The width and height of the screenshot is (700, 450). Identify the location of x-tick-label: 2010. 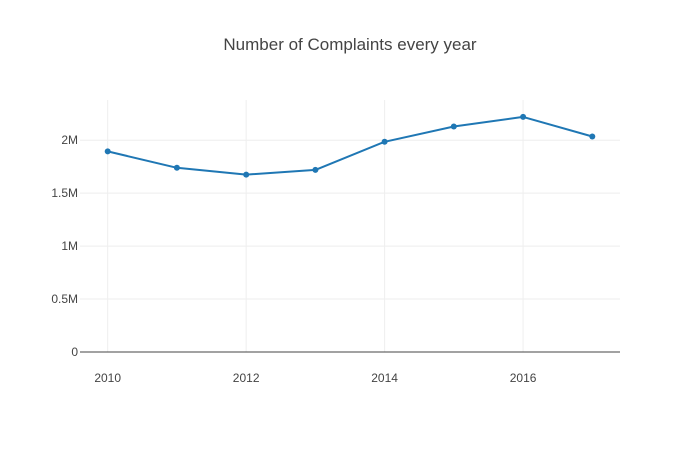
(107, 378).